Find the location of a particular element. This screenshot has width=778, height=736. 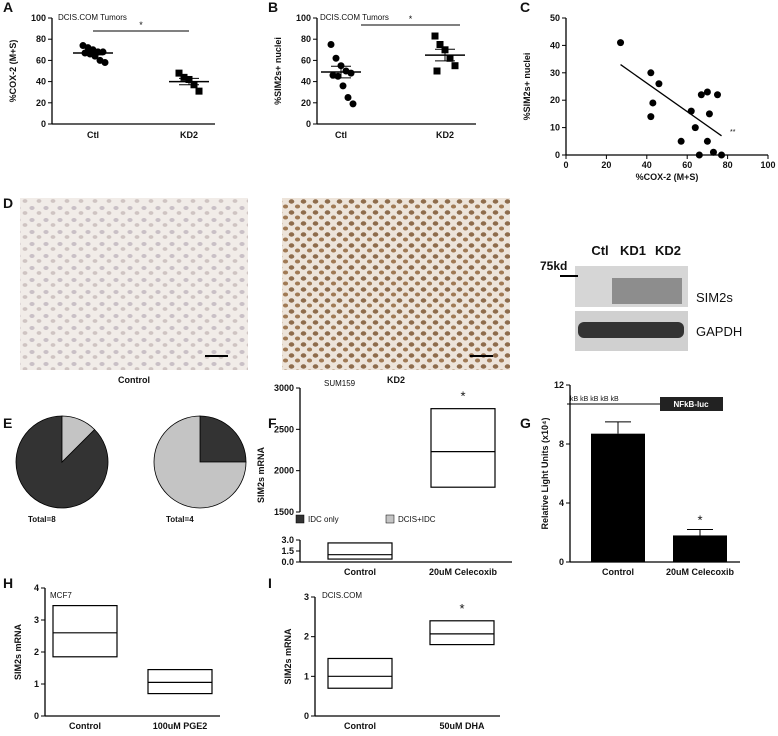

x-tick-label: 20 is located at coordinates (606, 165).